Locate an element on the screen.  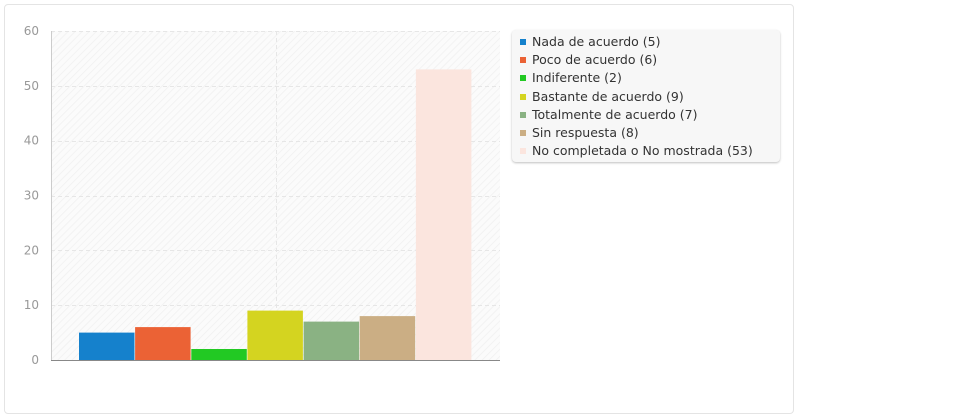
y-axis-ticks: 0 10 20 30 40 50 60 is located at coordinates (31, 195).